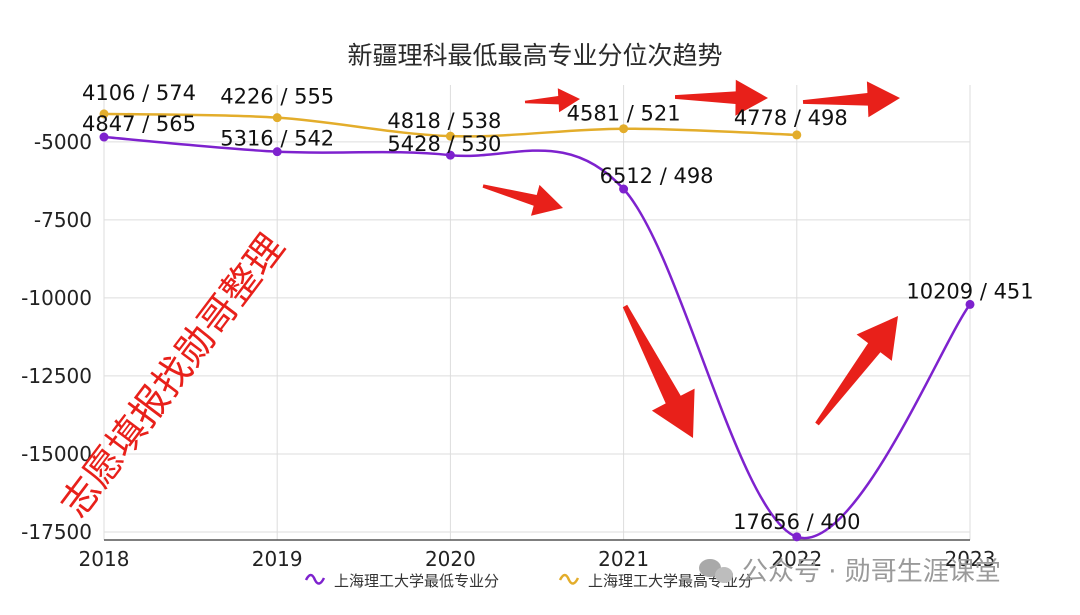  What do you see at coordinates (716, 571) in the screenshot?
I see `wechat-icon` at bounding box center [716, 571].